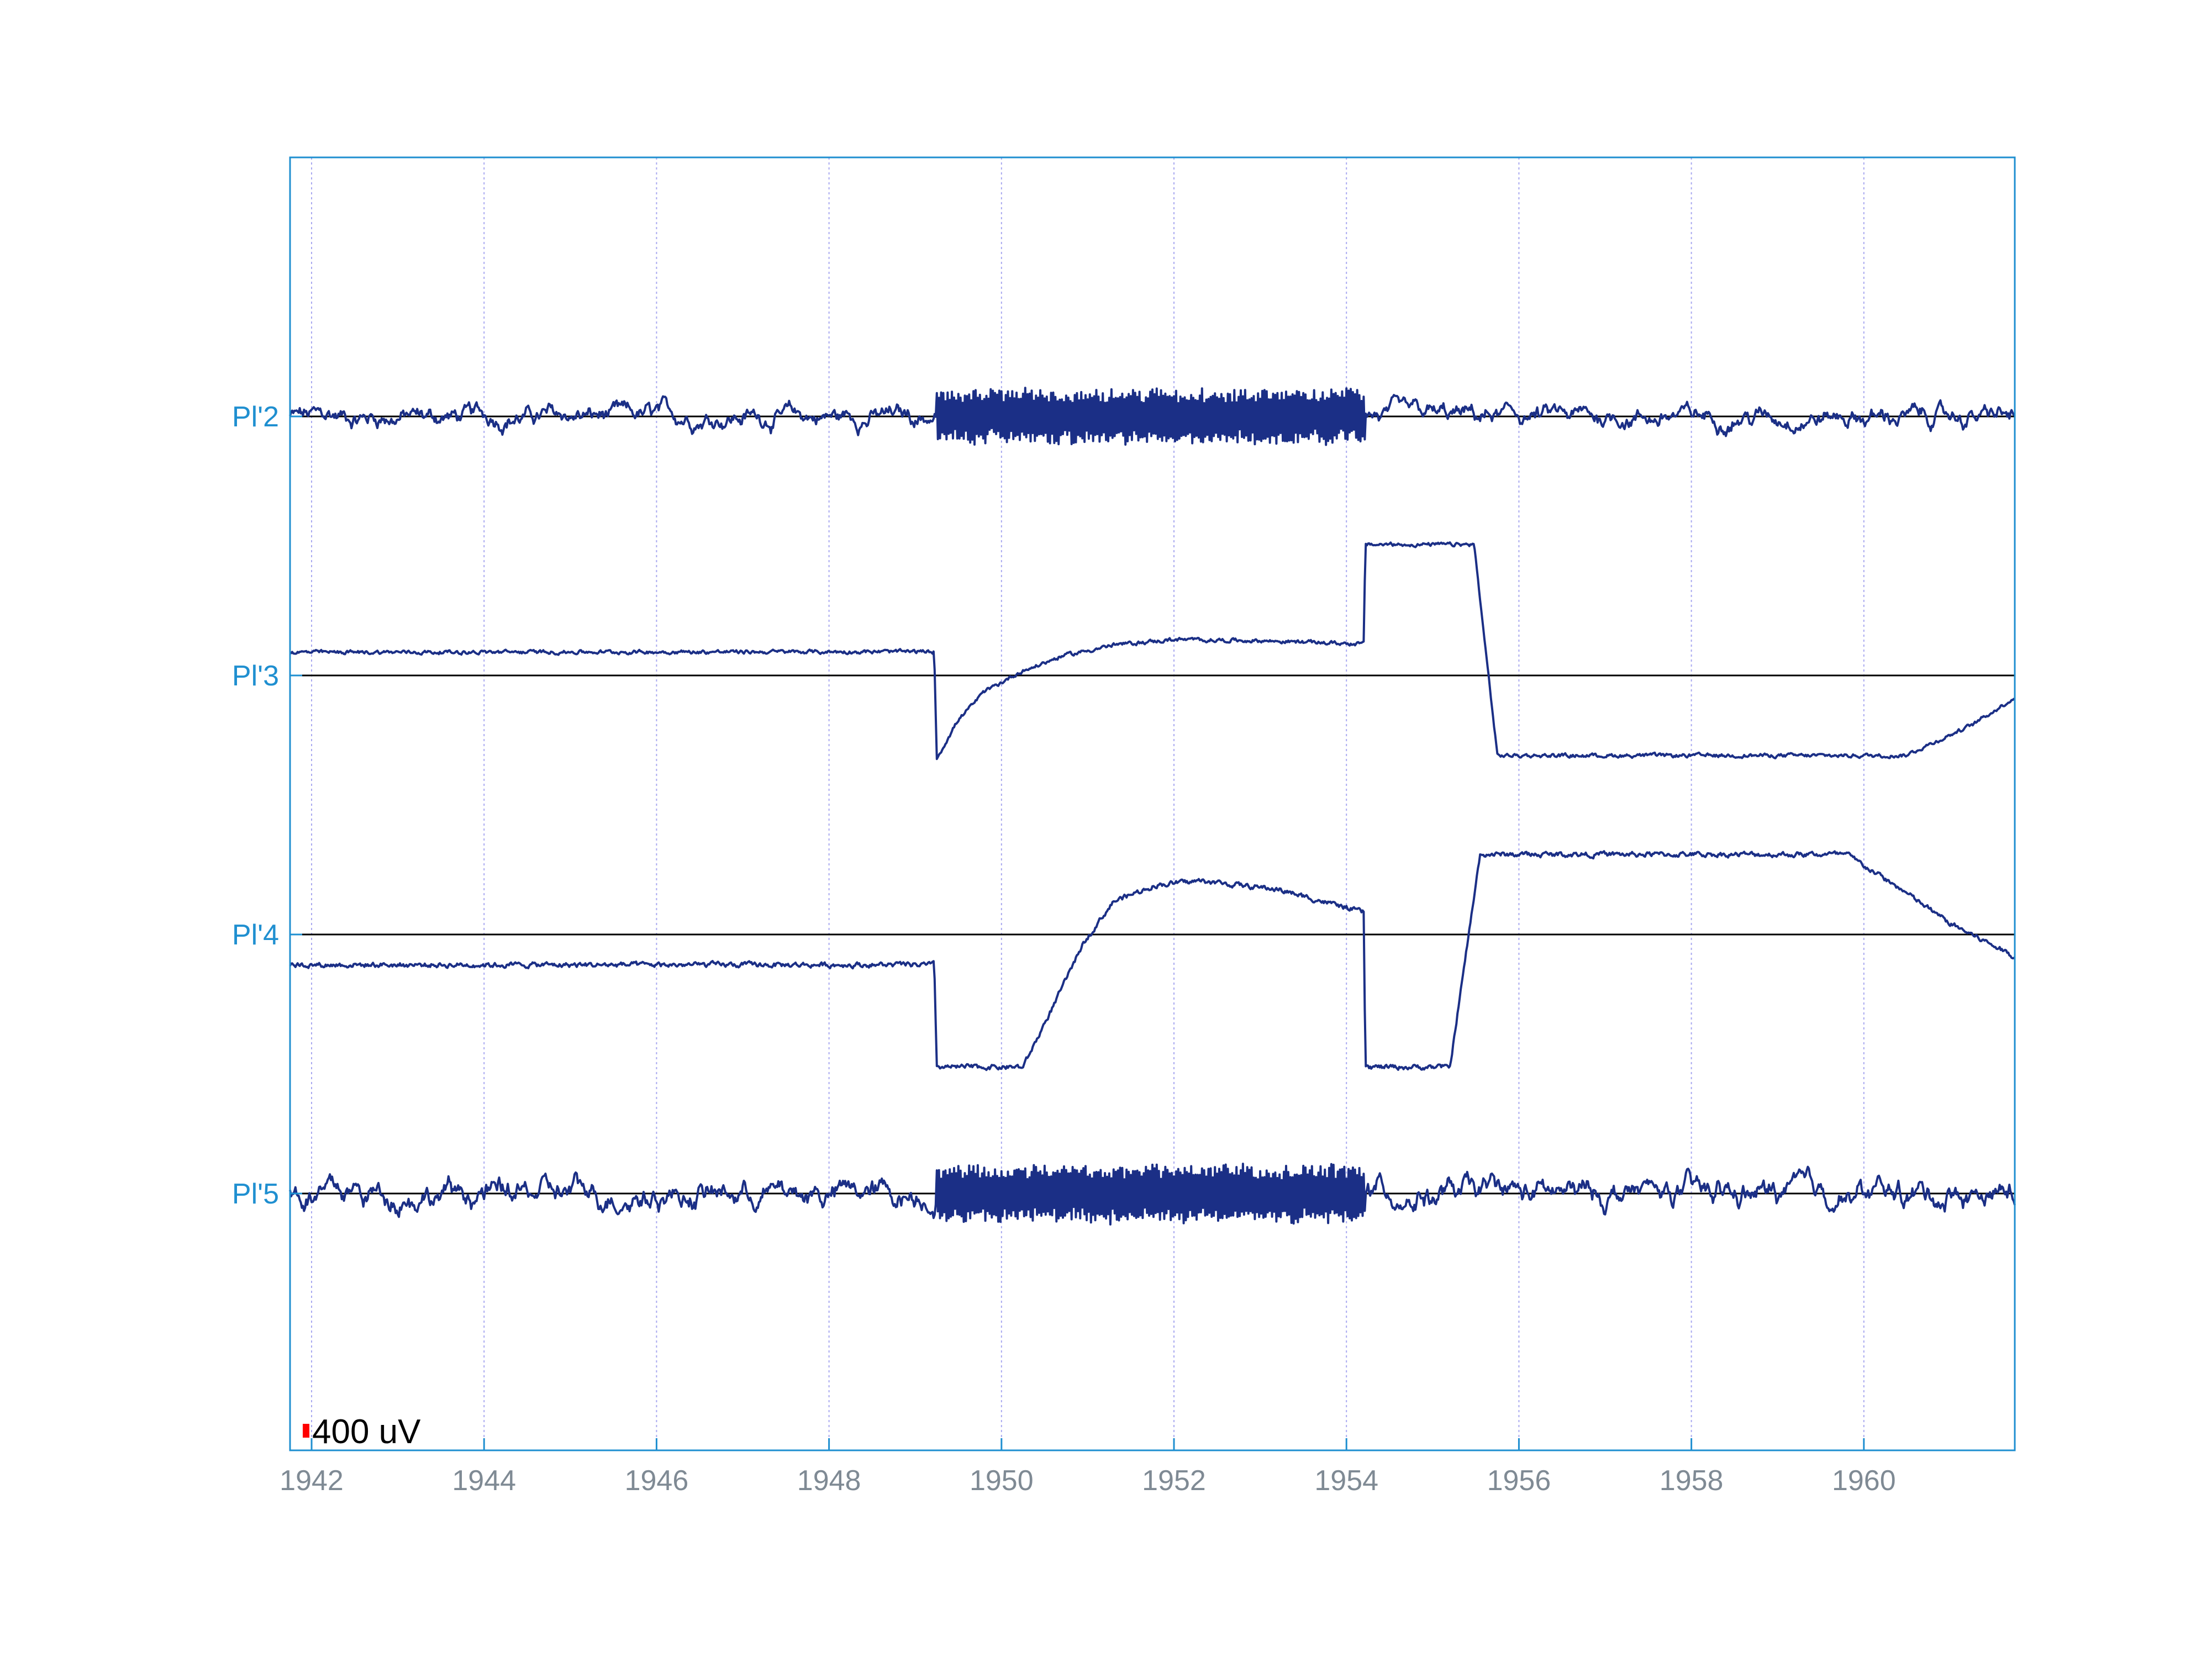  Describe the element at coordinates (657, 1481) in the screenshot. I see `x-tick-label: 1946` at that location.